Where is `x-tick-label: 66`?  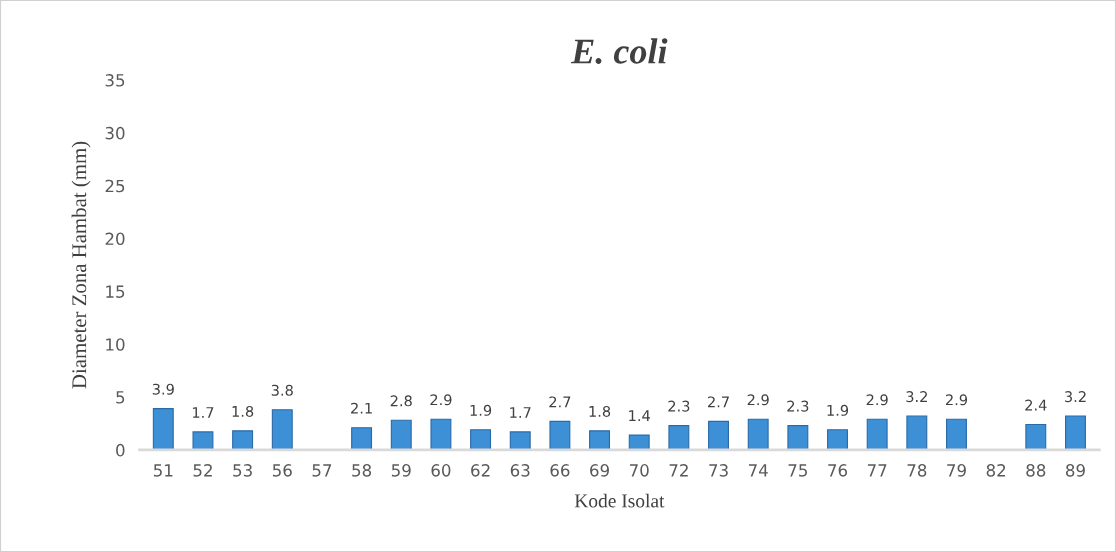
x-tick-label: 66 is located at coordinates (560, 470).